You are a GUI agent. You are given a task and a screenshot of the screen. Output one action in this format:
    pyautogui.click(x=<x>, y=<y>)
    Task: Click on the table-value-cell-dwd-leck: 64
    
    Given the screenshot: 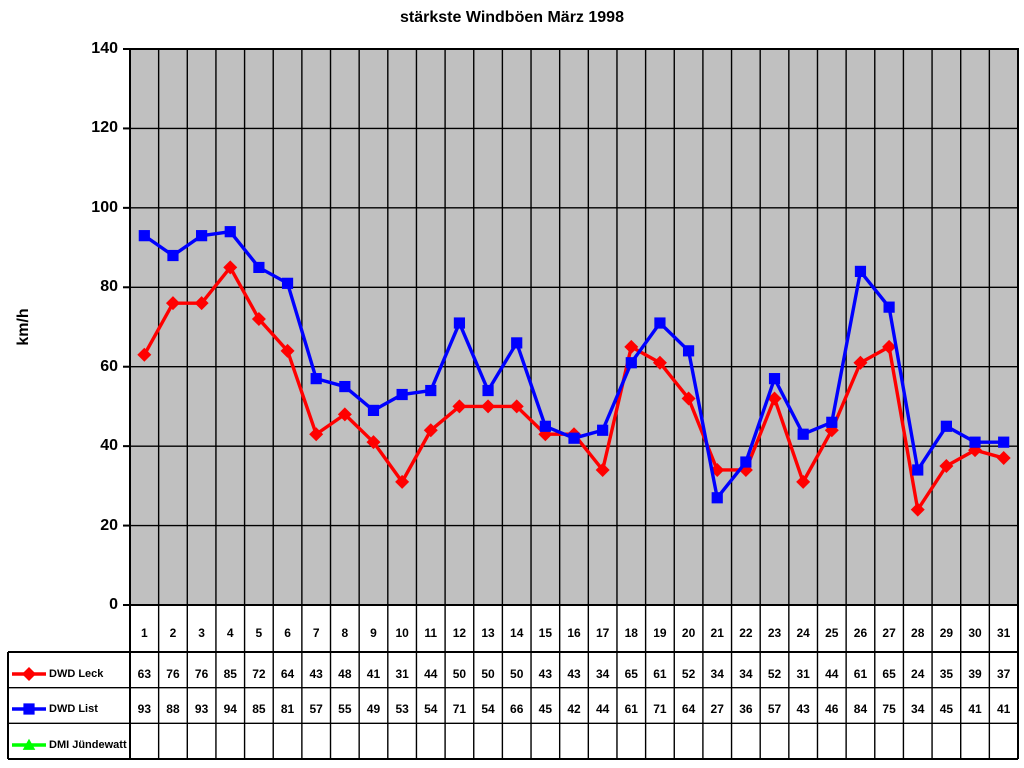 What is the action you would take?
    pyautogui.click(x=287, y=673)
    